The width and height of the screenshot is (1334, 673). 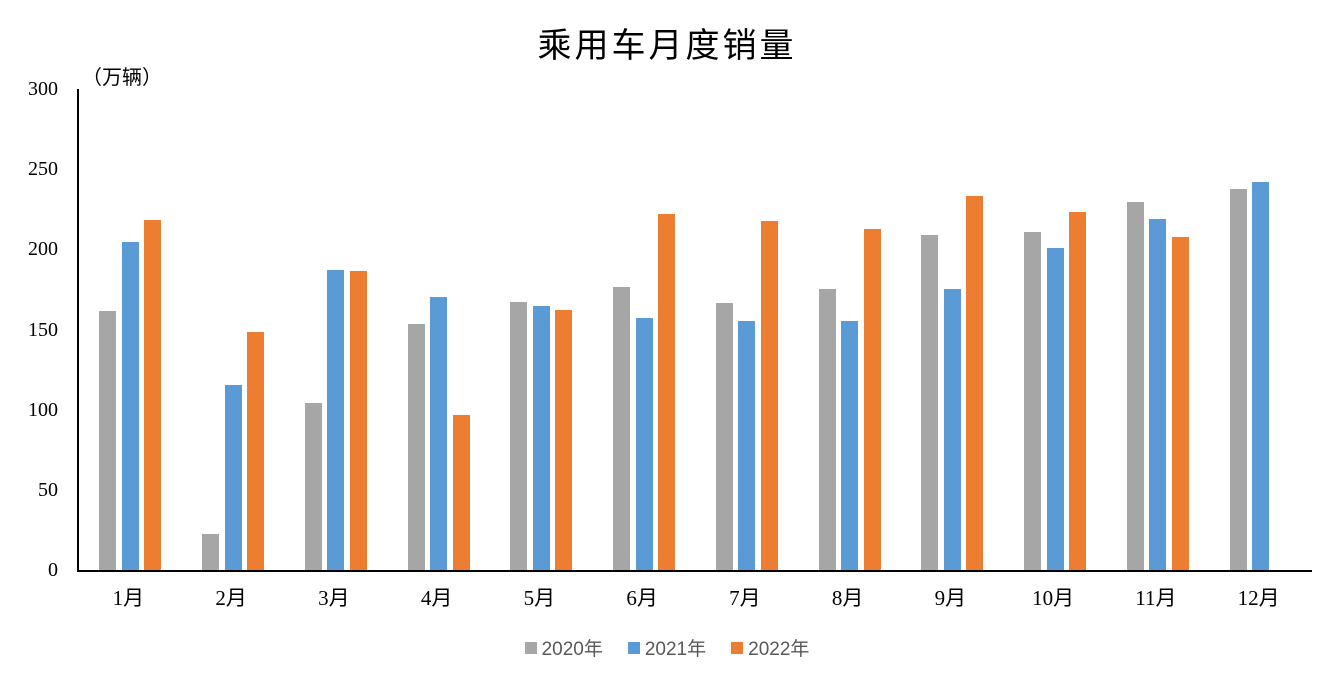 What do you see at coordinates (233, 477) in the screenshot?
I see `bar-2021年-2月` at bounding box center [233, 477].